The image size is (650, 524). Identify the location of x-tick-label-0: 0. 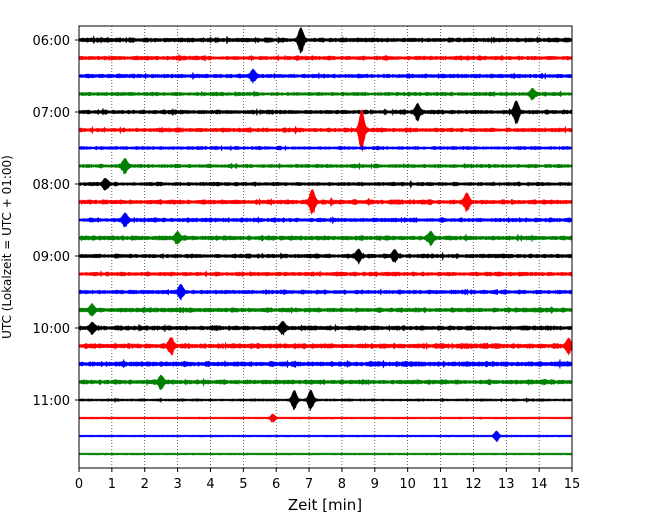
(79, 484).